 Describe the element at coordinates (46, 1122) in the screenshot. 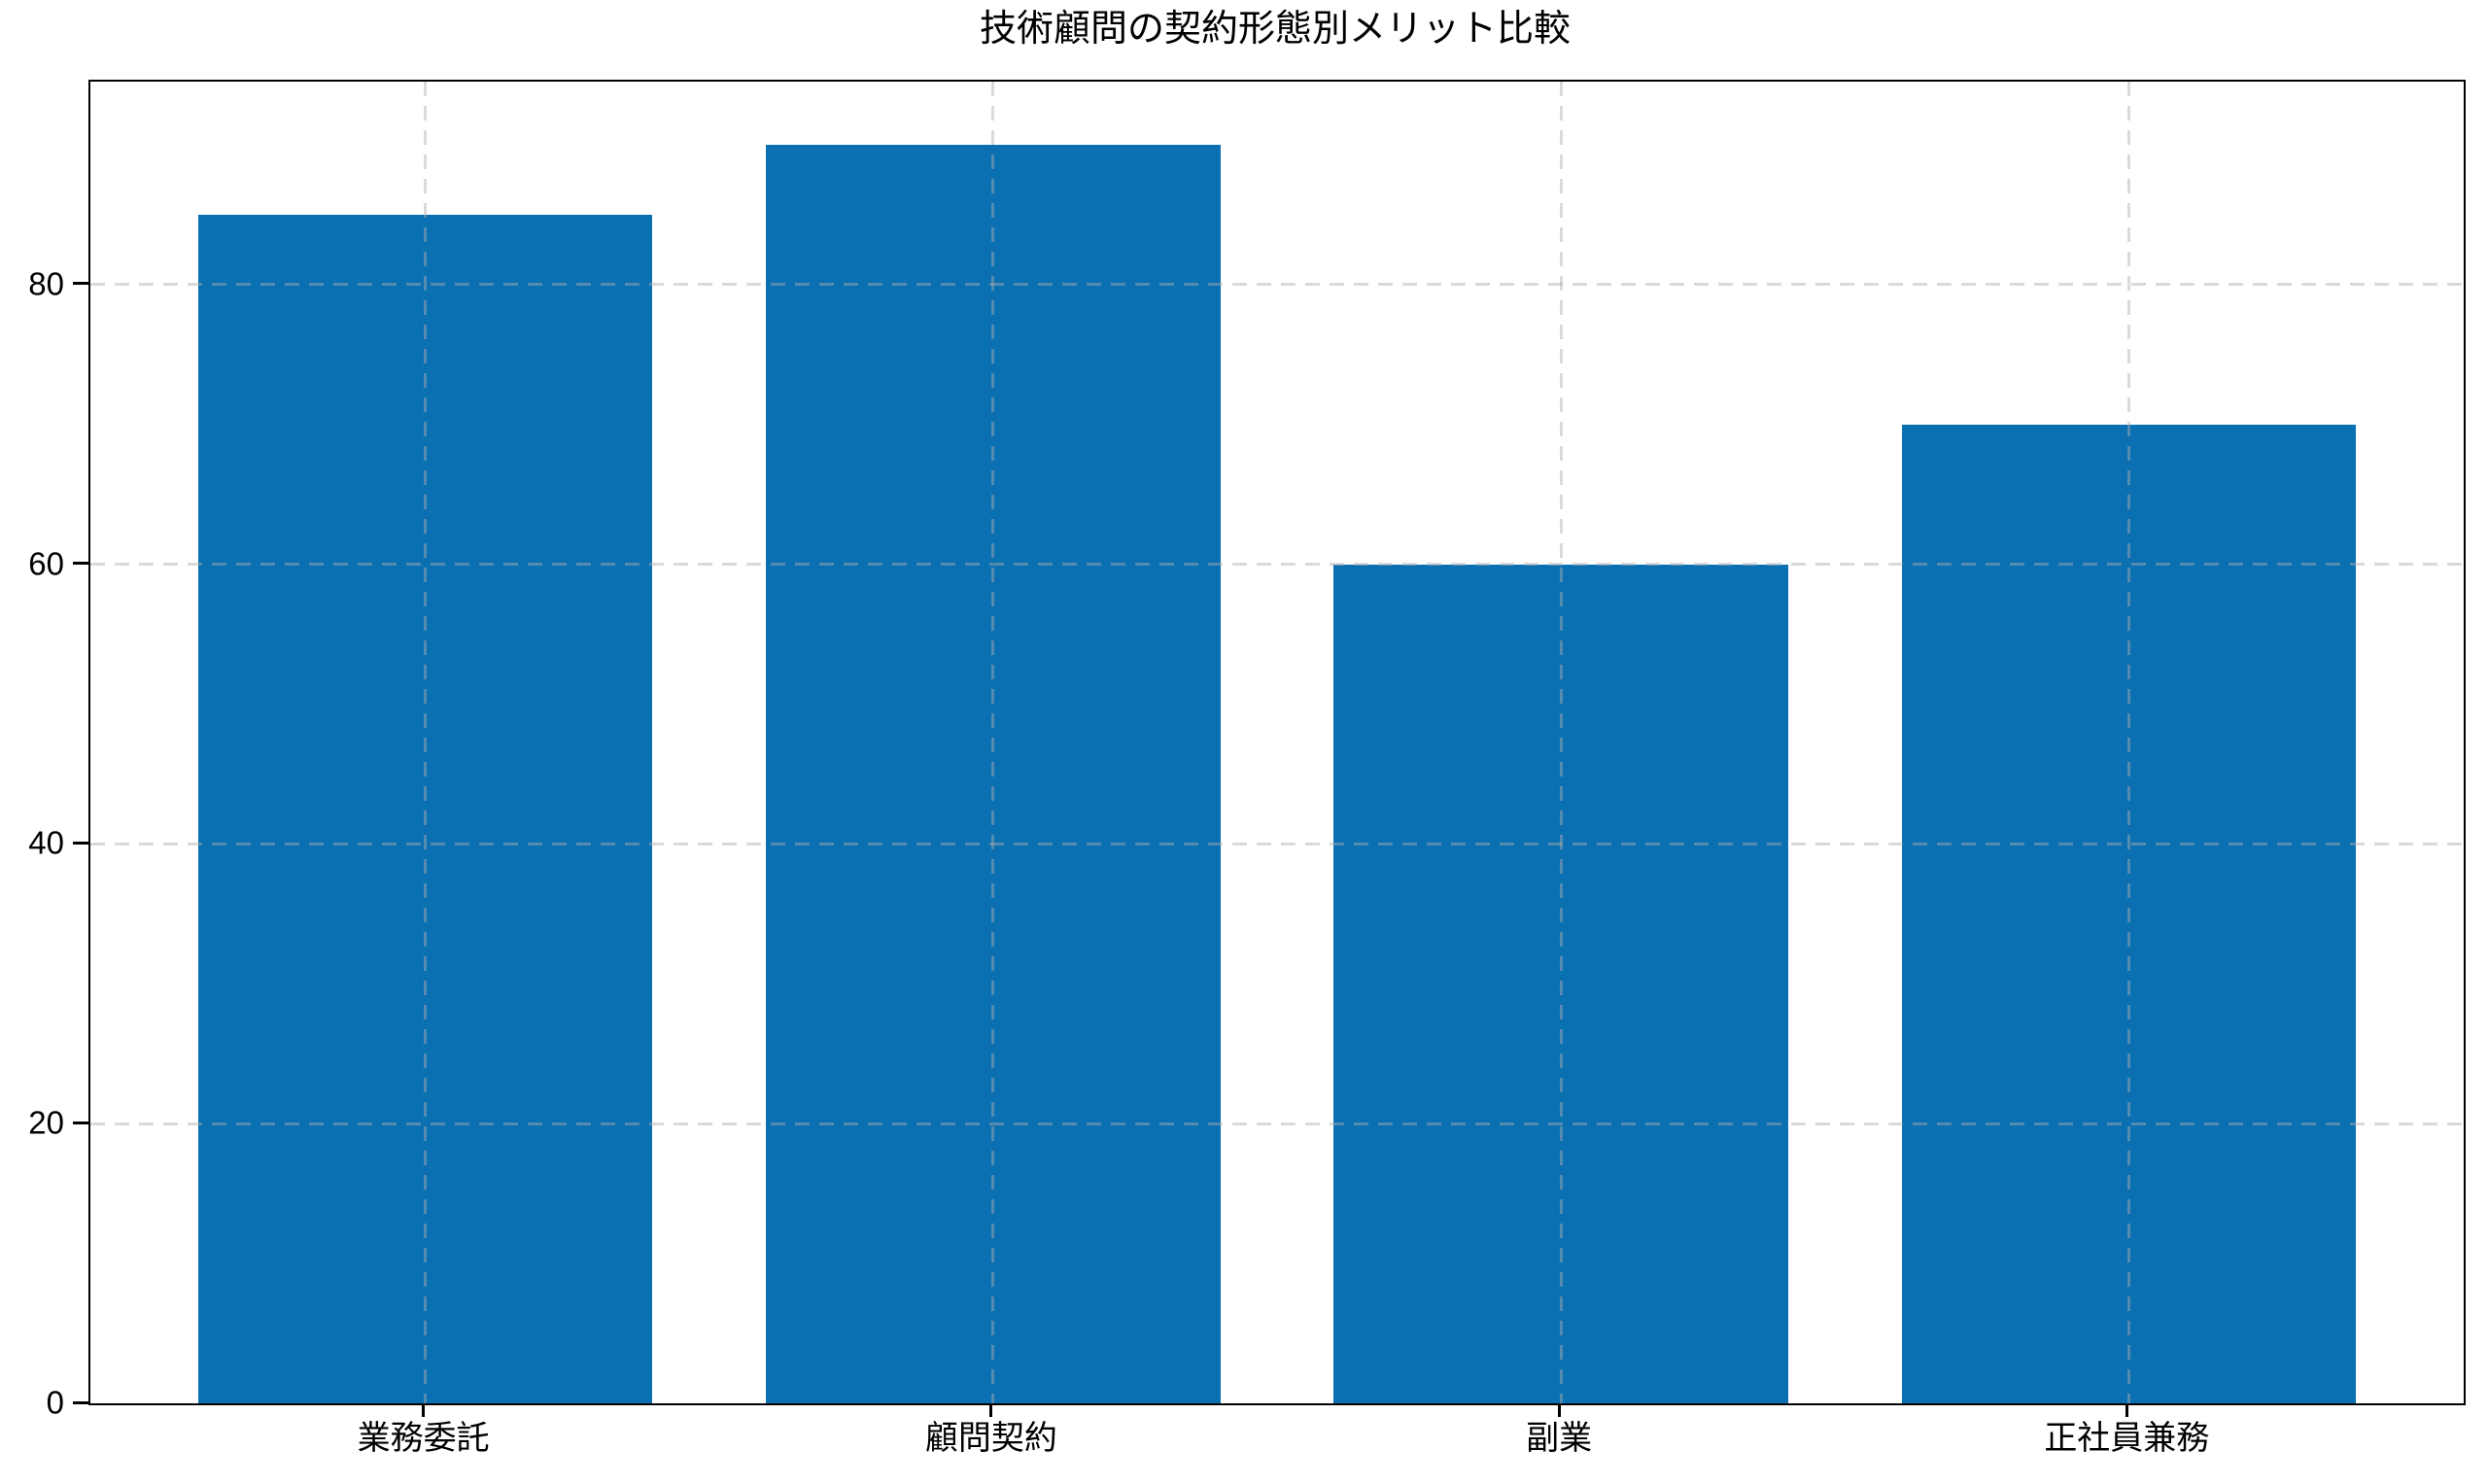

I see `ytick-label-20: 20` at that location.